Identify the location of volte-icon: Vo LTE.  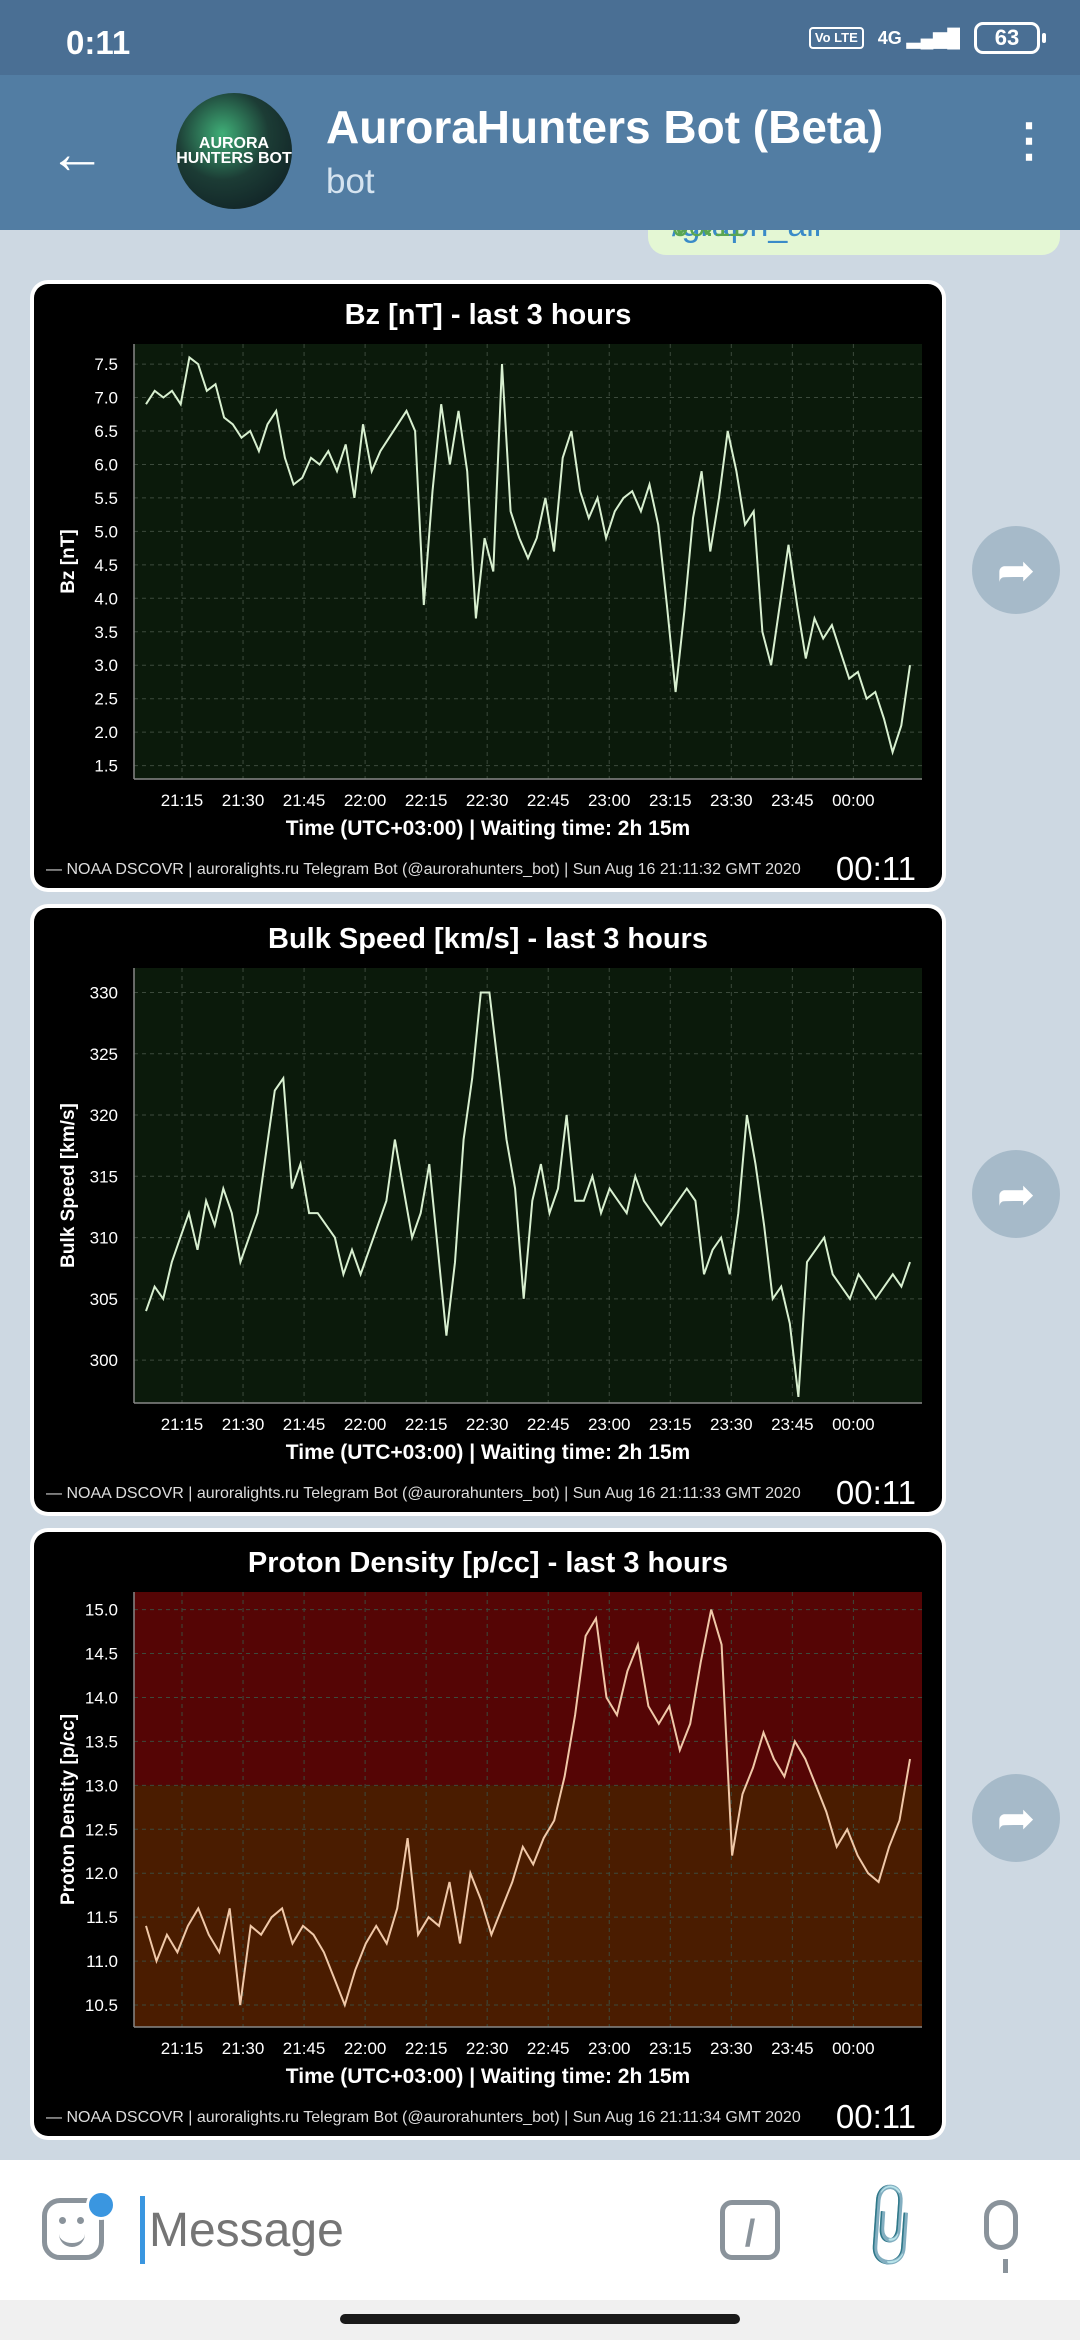
(836, 38).